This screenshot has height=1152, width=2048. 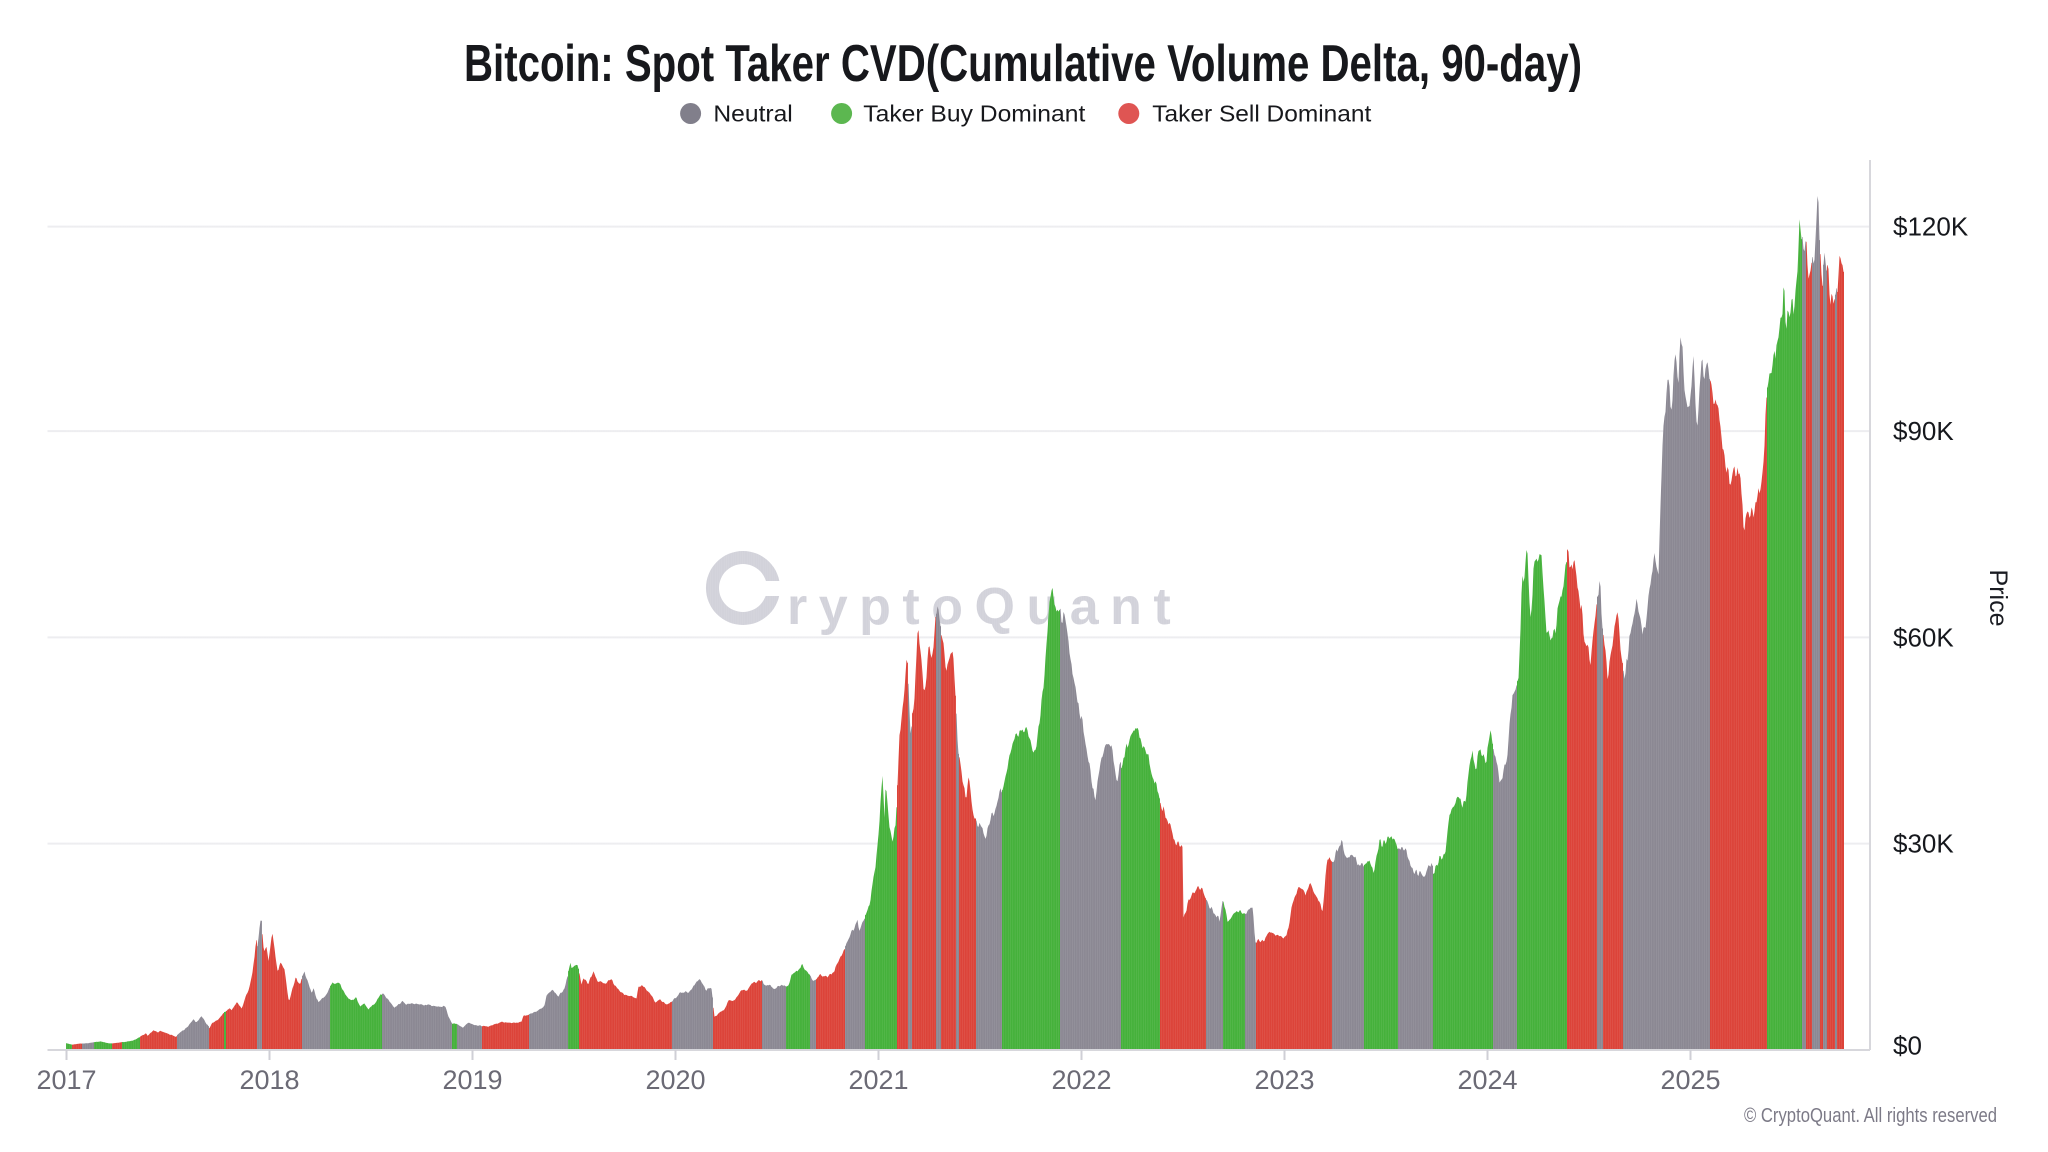 I want to click on svg-text: 2024, so click(x=1487, y=1080).